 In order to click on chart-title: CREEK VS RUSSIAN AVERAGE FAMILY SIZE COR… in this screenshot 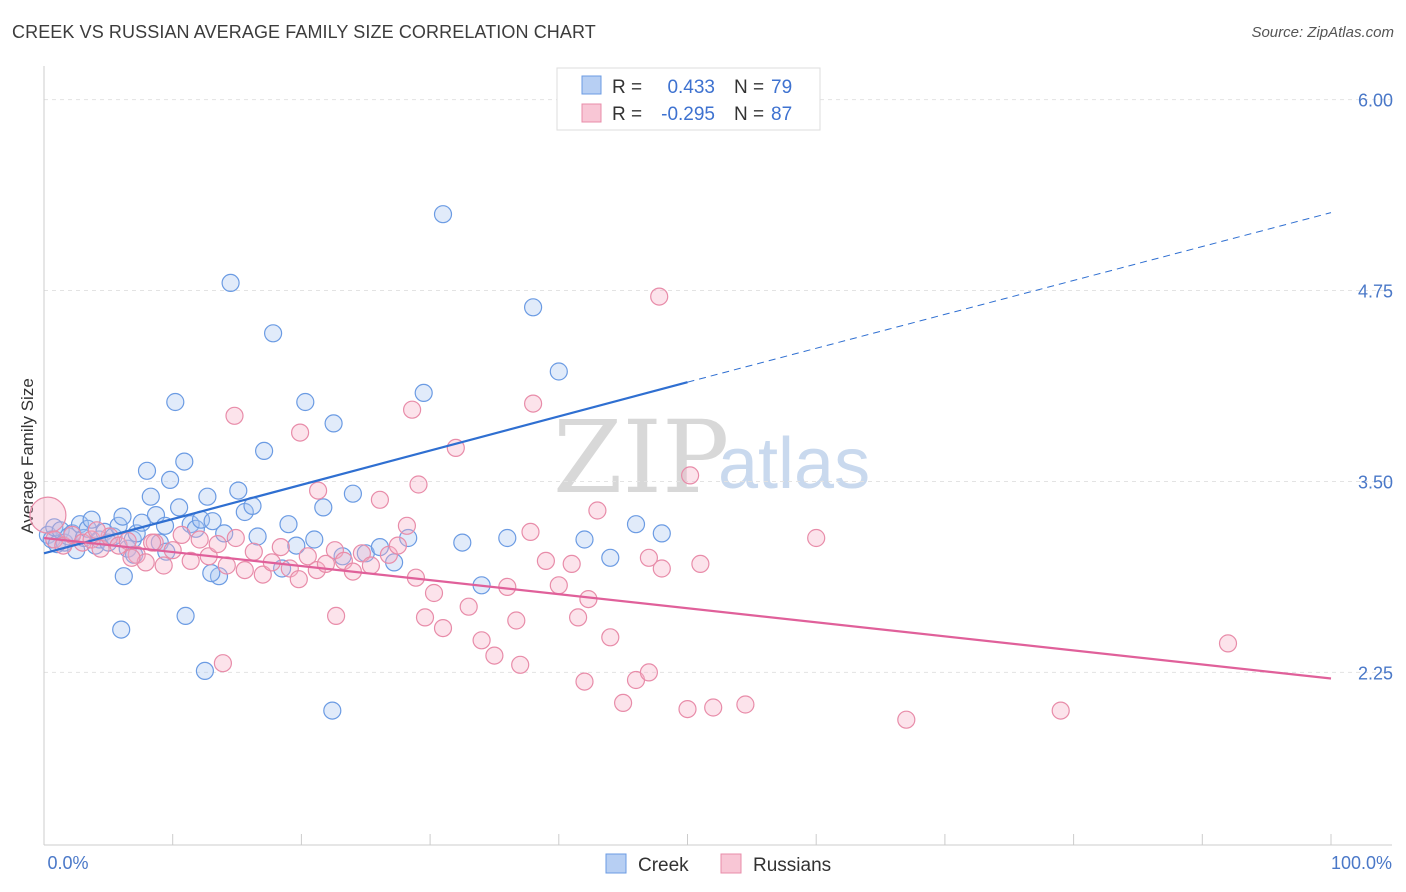, I will do `click(304, 32)`.